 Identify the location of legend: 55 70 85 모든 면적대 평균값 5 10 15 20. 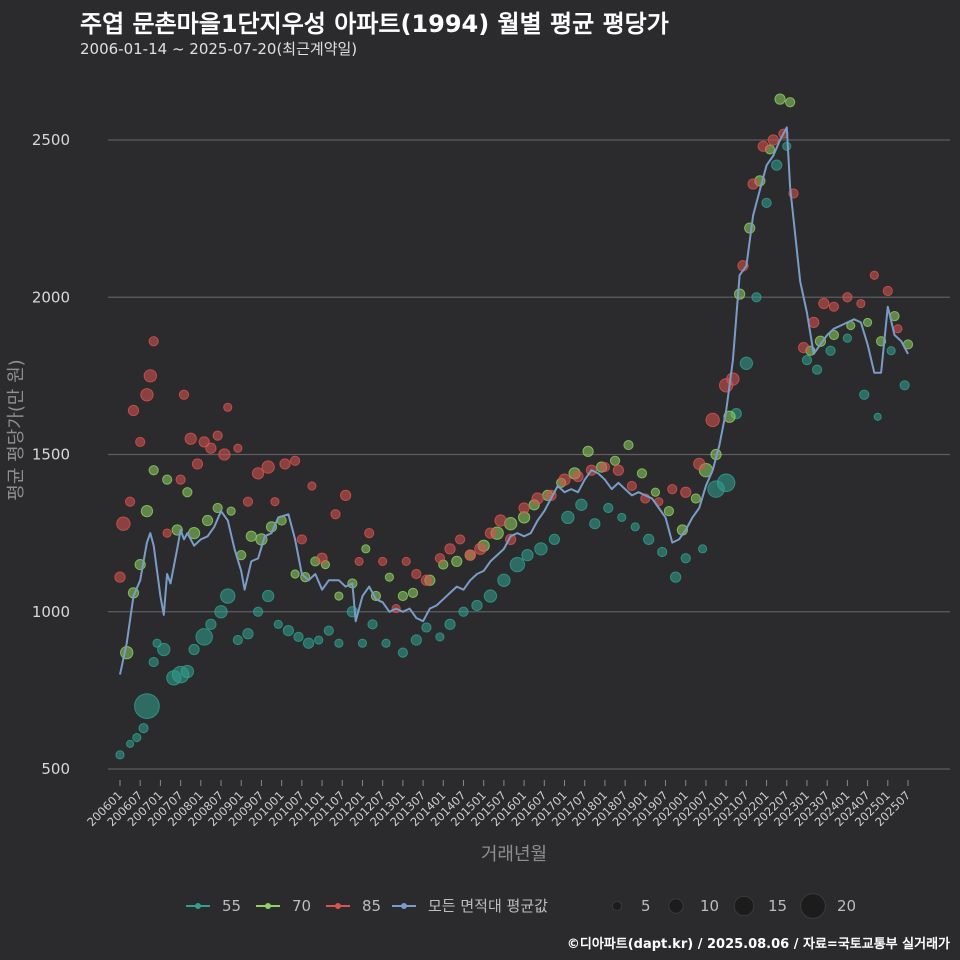
(521, 906).